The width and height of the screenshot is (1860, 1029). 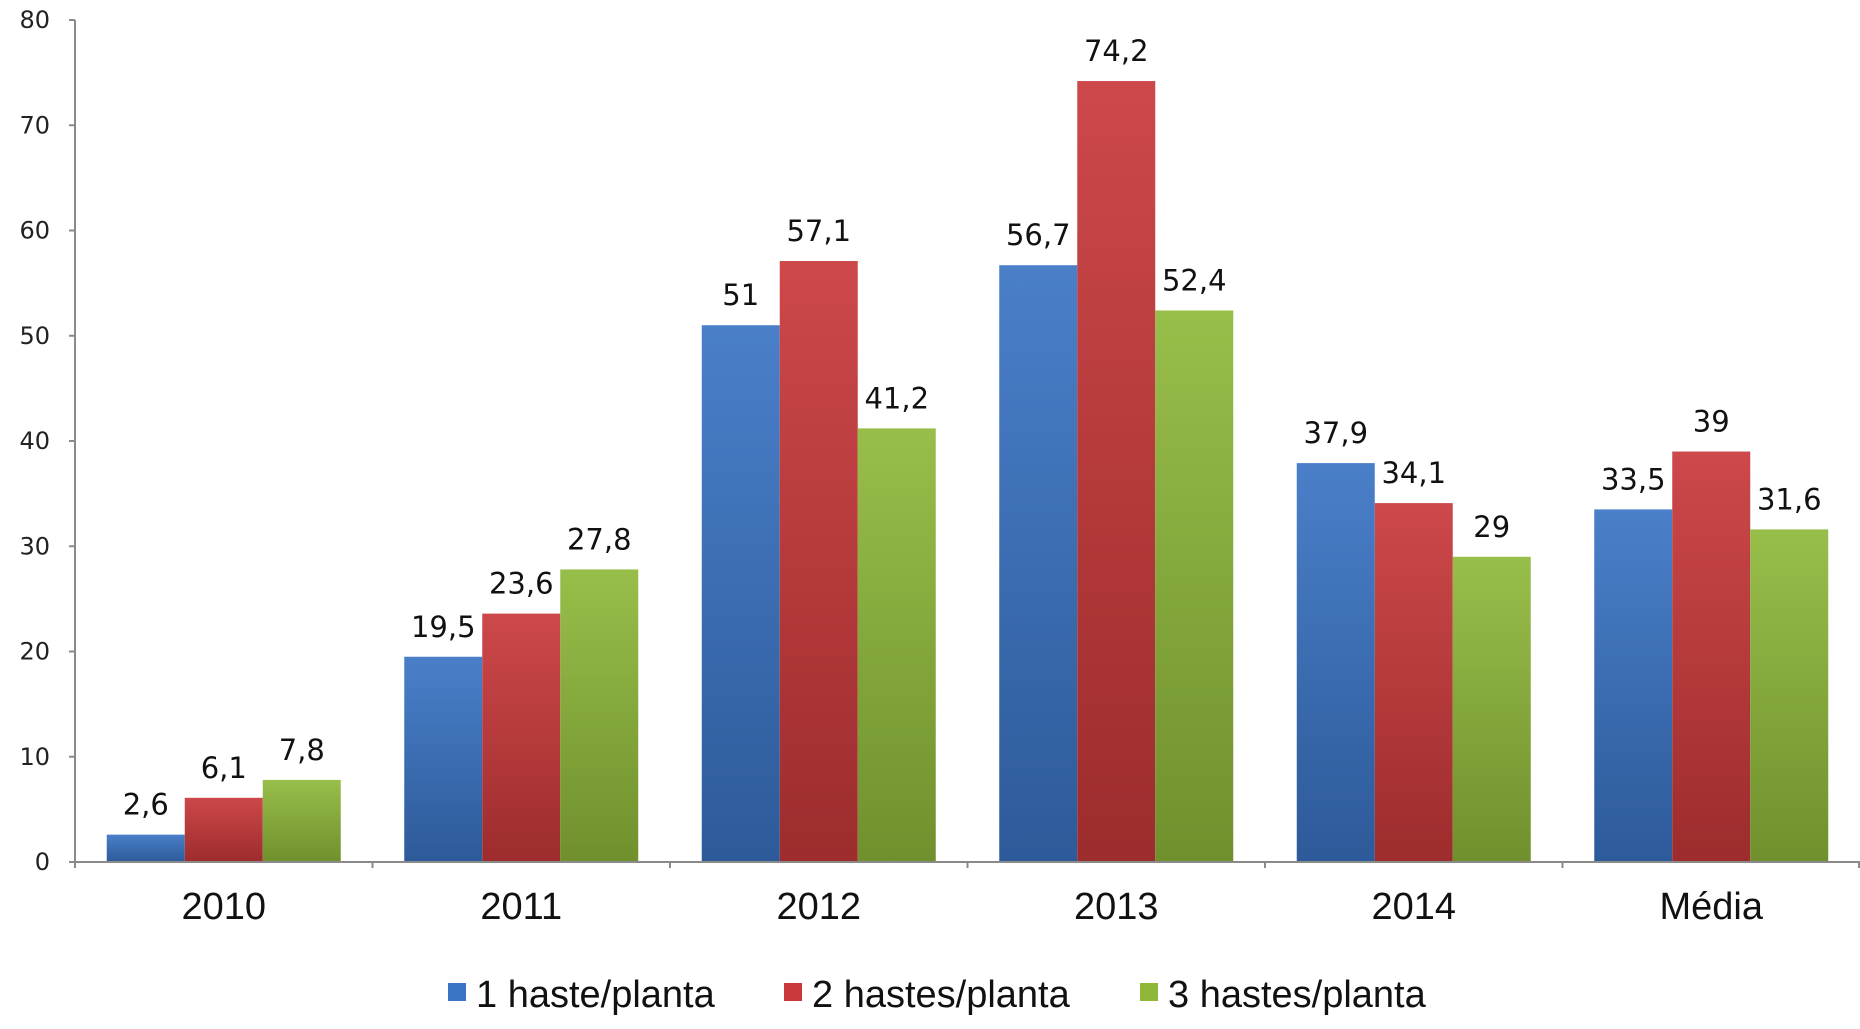 I want to click on data-label: 39, so click(x=1711, y=422).